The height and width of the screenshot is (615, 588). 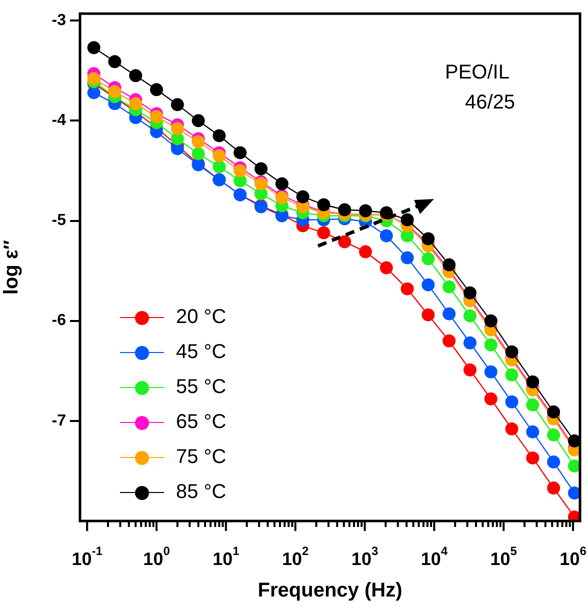 What do you see at coordinates (59, 221) in the screenshot?
I see `y-tick-label: -5` at bounding box center [59, 221].